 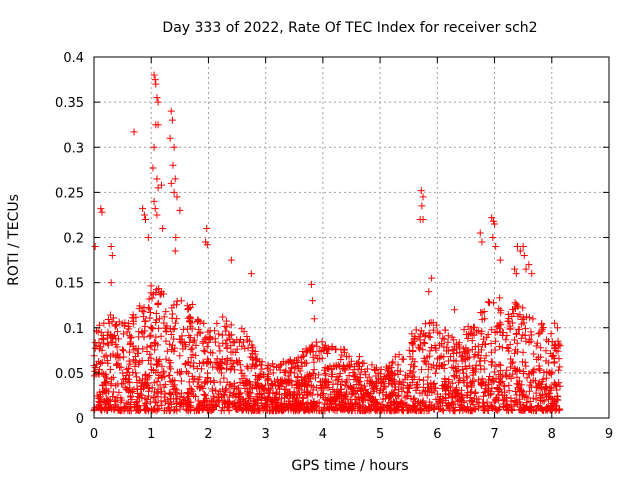 What do you see at coordinates (151, 434) in the screenshot?
I see `x-tick-label: 1` at bounding box center [151, 434].